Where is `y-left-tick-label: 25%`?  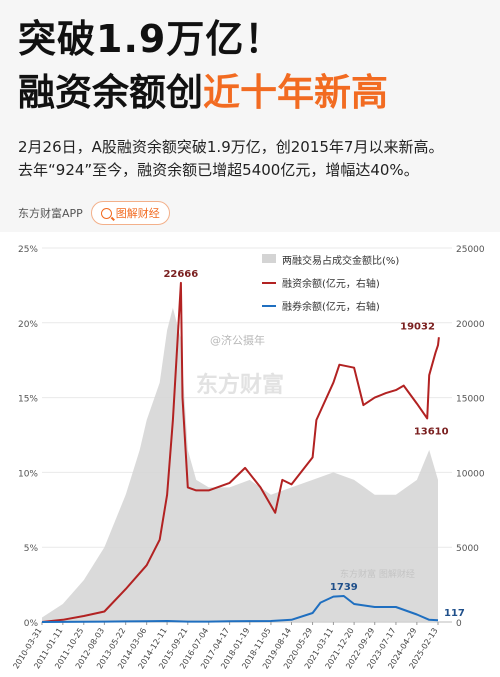 y-left-tick-label: 25% is located at coordinates (28, 250).